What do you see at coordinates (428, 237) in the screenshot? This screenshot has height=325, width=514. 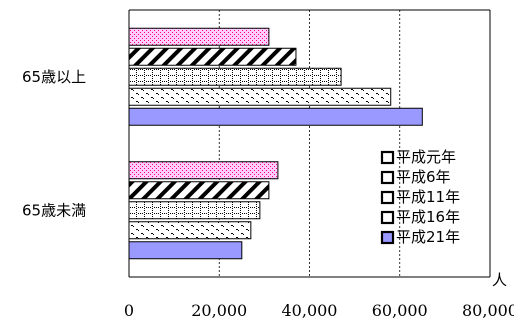 I see `legend-label: 平成21年` at bounding box center [428, 237].